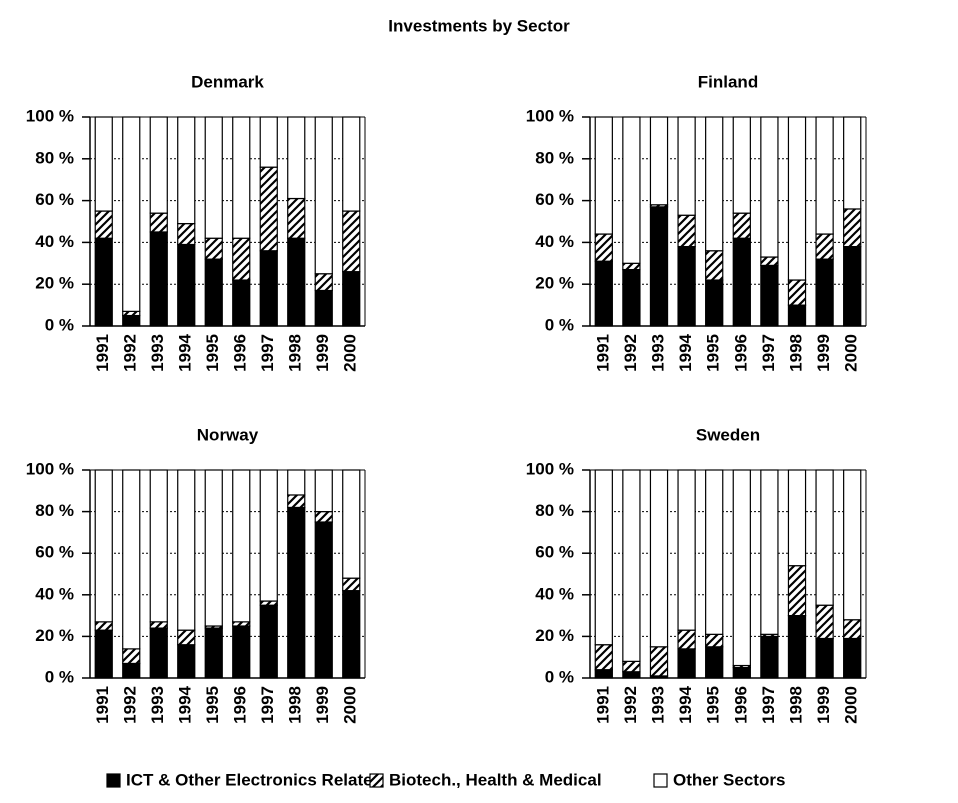  What do you see at coordinates (212, 353) in the screenshot?
I see `x-tick-label: 1995` at bounding box center [212, 353].